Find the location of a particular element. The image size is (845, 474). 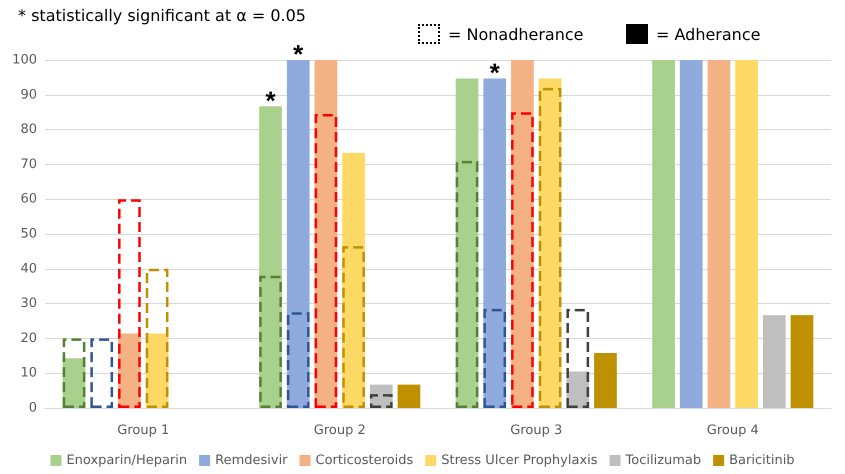

legend-label: Stress Ulcer Prophylaxis is located at coordinates (519, 460).